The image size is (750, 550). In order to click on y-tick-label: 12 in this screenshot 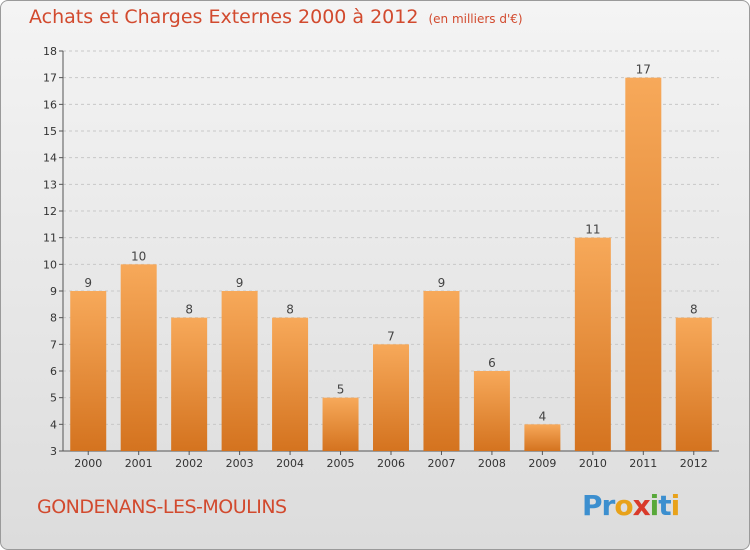, I will do `click(50, 211)`.